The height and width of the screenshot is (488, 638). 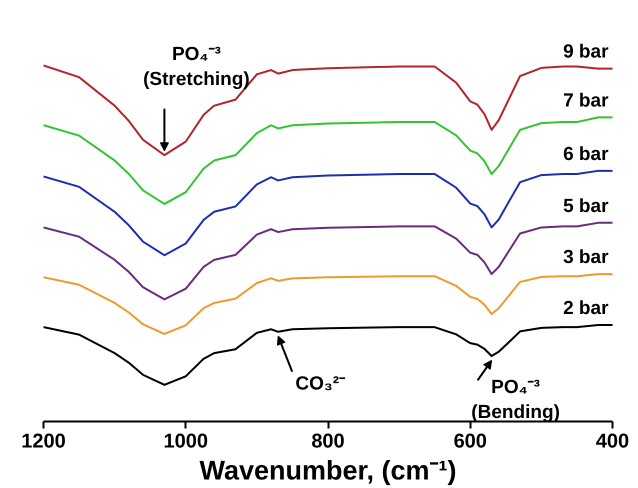 I want to click on series-label: 9 bar, so click(x=586, y=52).